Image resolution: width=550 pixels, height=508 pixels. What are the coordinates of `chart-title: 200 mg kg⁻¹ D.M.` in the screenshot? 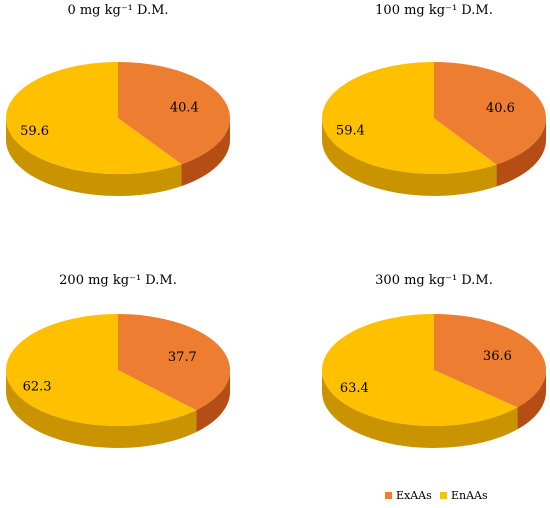 It's located at (118, 280).